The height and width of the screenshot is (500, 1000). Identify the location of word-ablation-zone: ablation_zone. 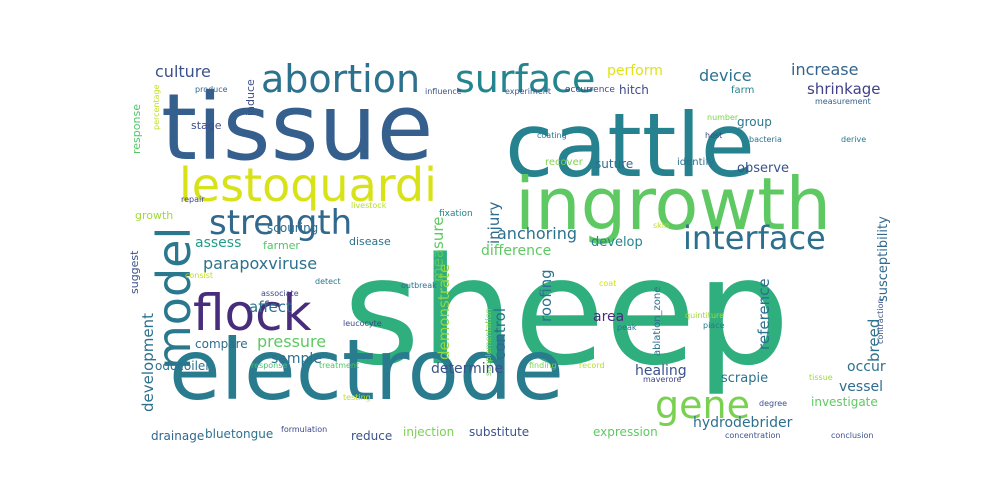
(657, 321).